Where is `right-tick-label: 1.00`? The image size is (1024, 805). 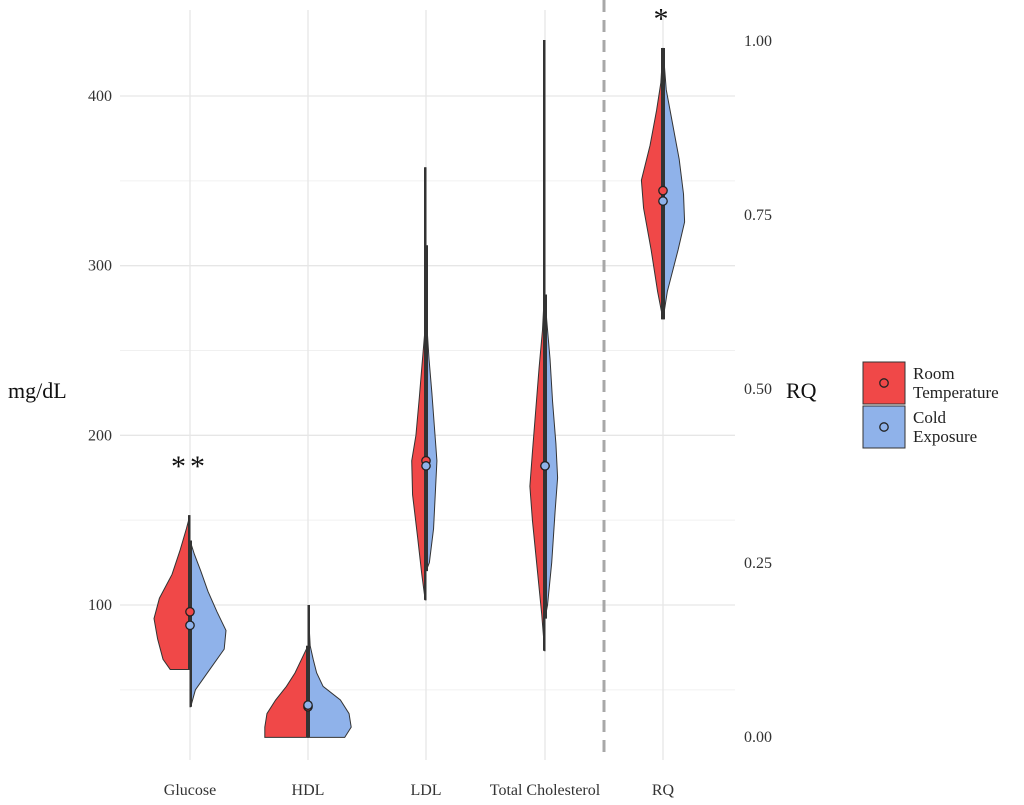 right-tick-label: 1.00 is located at coordinates (758, 41).